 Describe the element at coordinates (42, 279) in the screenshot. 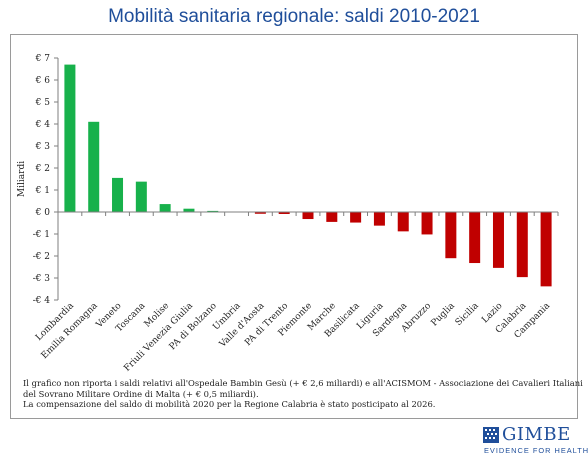

I see `y-tick-label: -€ 3` at that location.